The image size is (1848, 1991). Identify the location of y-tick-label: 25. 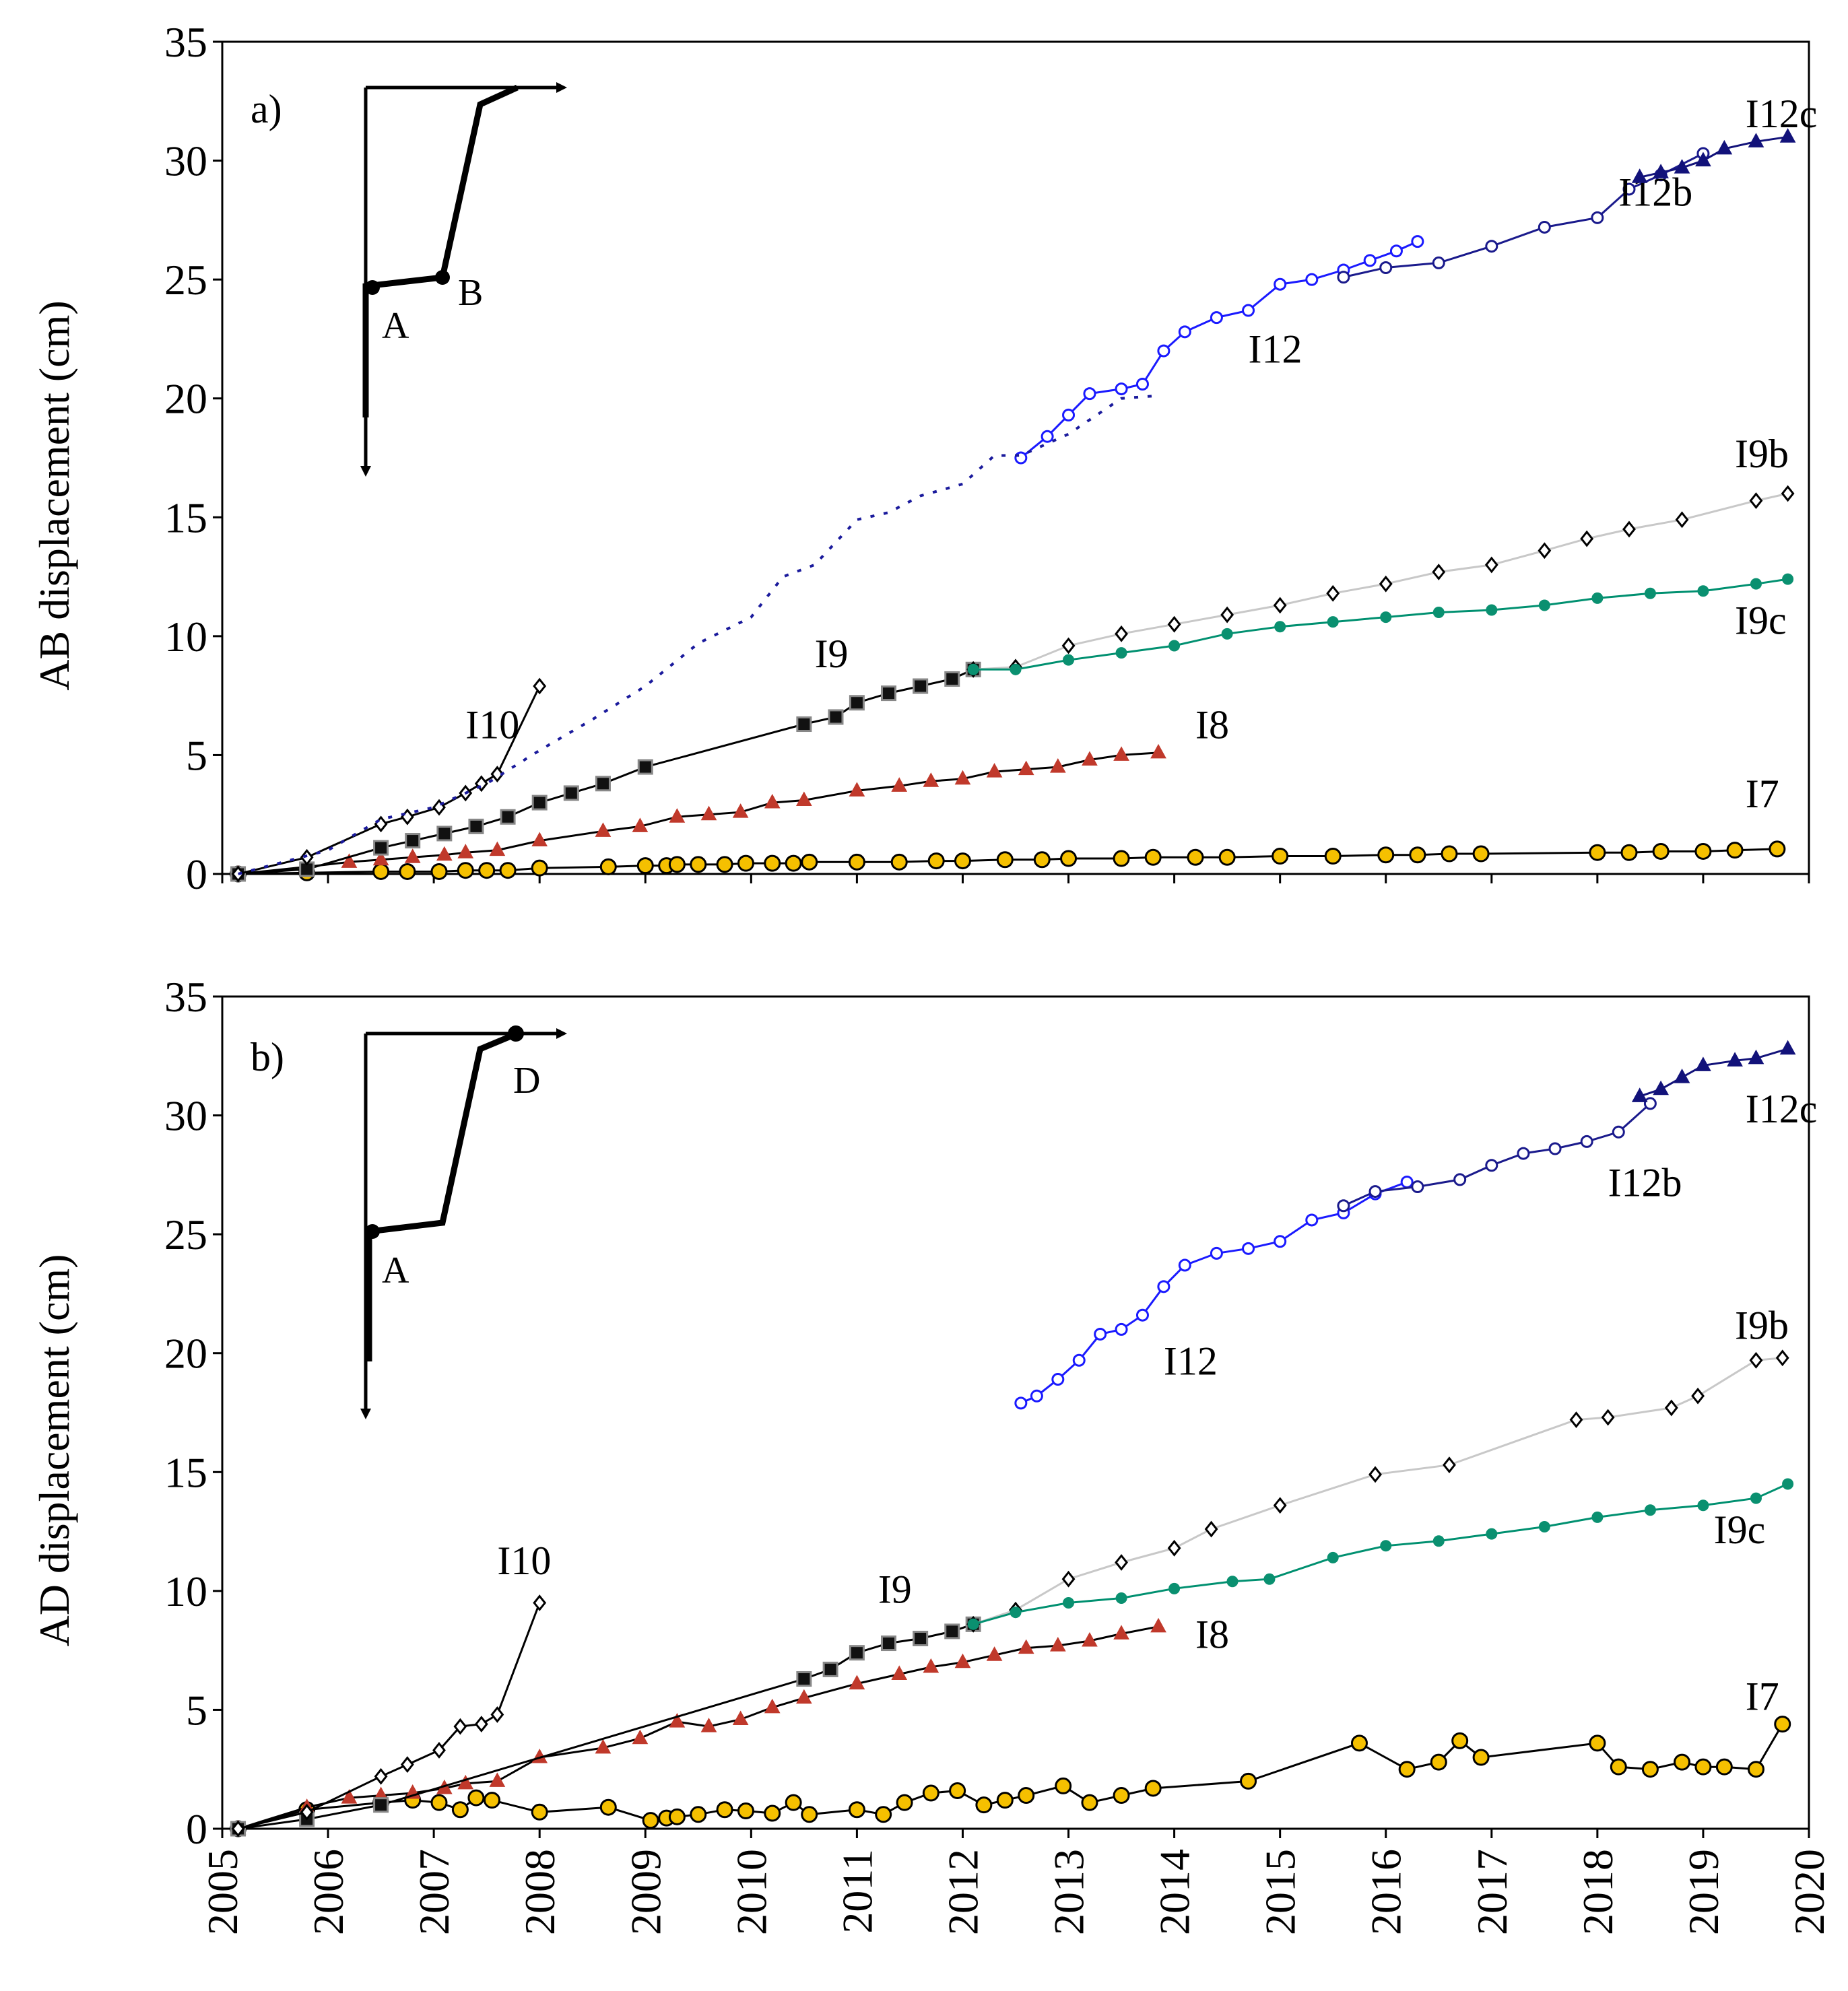
(185, 1234).